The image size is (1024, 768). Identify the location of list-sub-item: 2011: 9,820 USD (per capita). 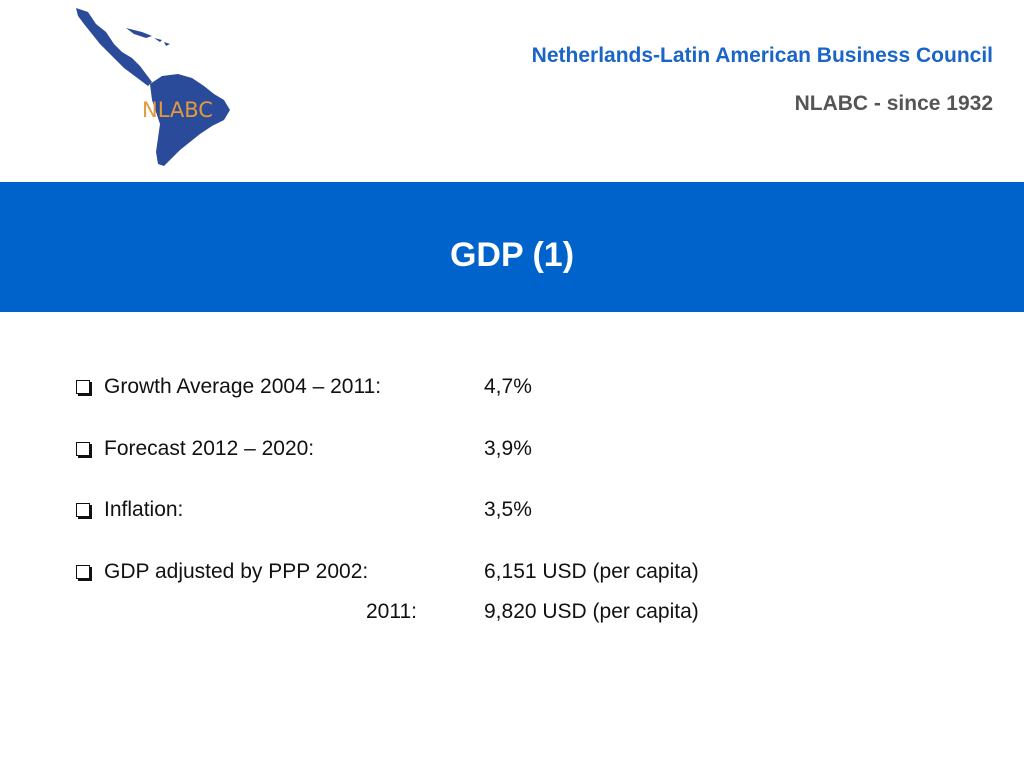
(426, 613).